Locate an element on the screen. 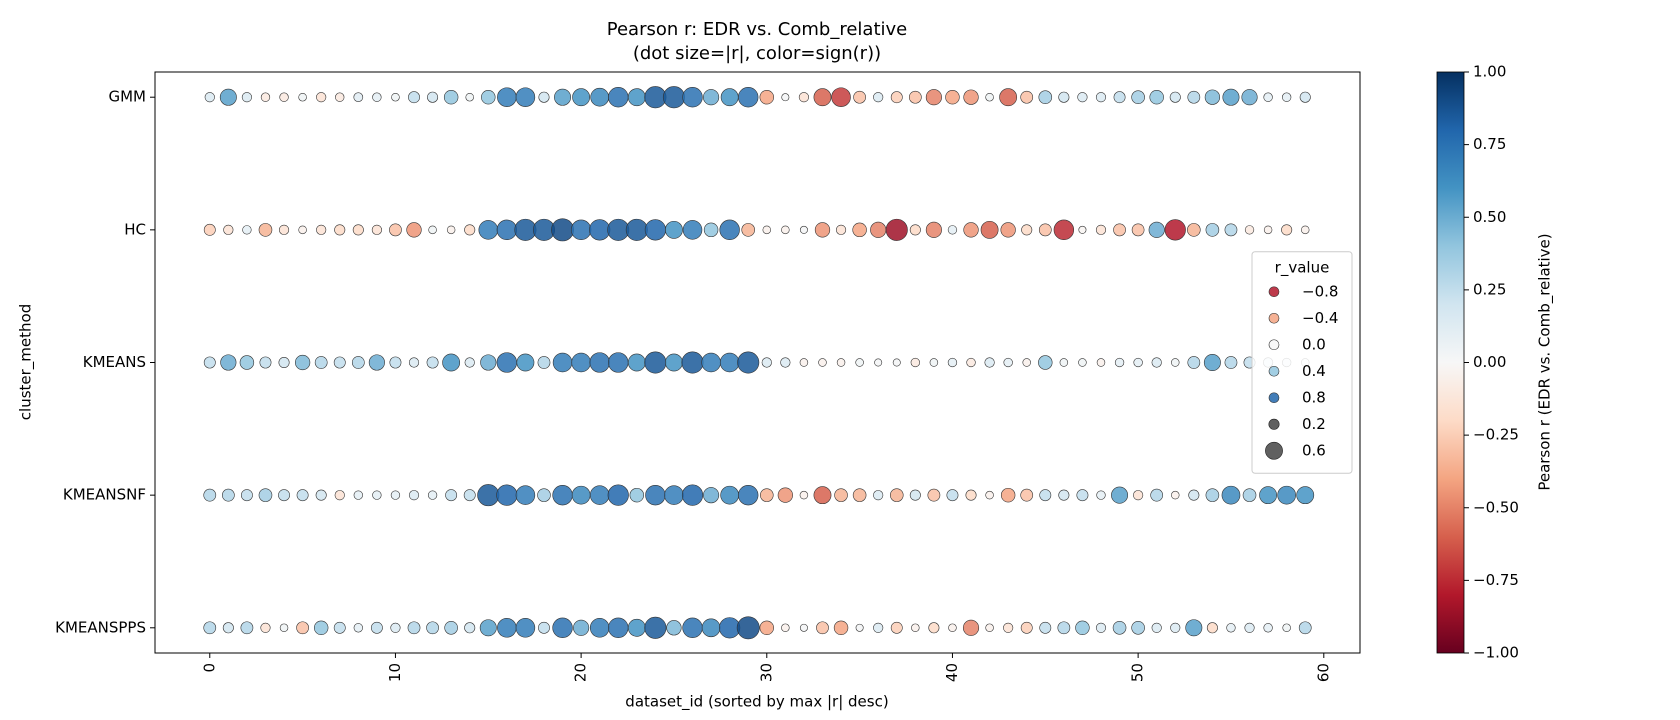 The image size is (1680, 720). legend-label: 0.8 is located at coordinates (1314, 397).